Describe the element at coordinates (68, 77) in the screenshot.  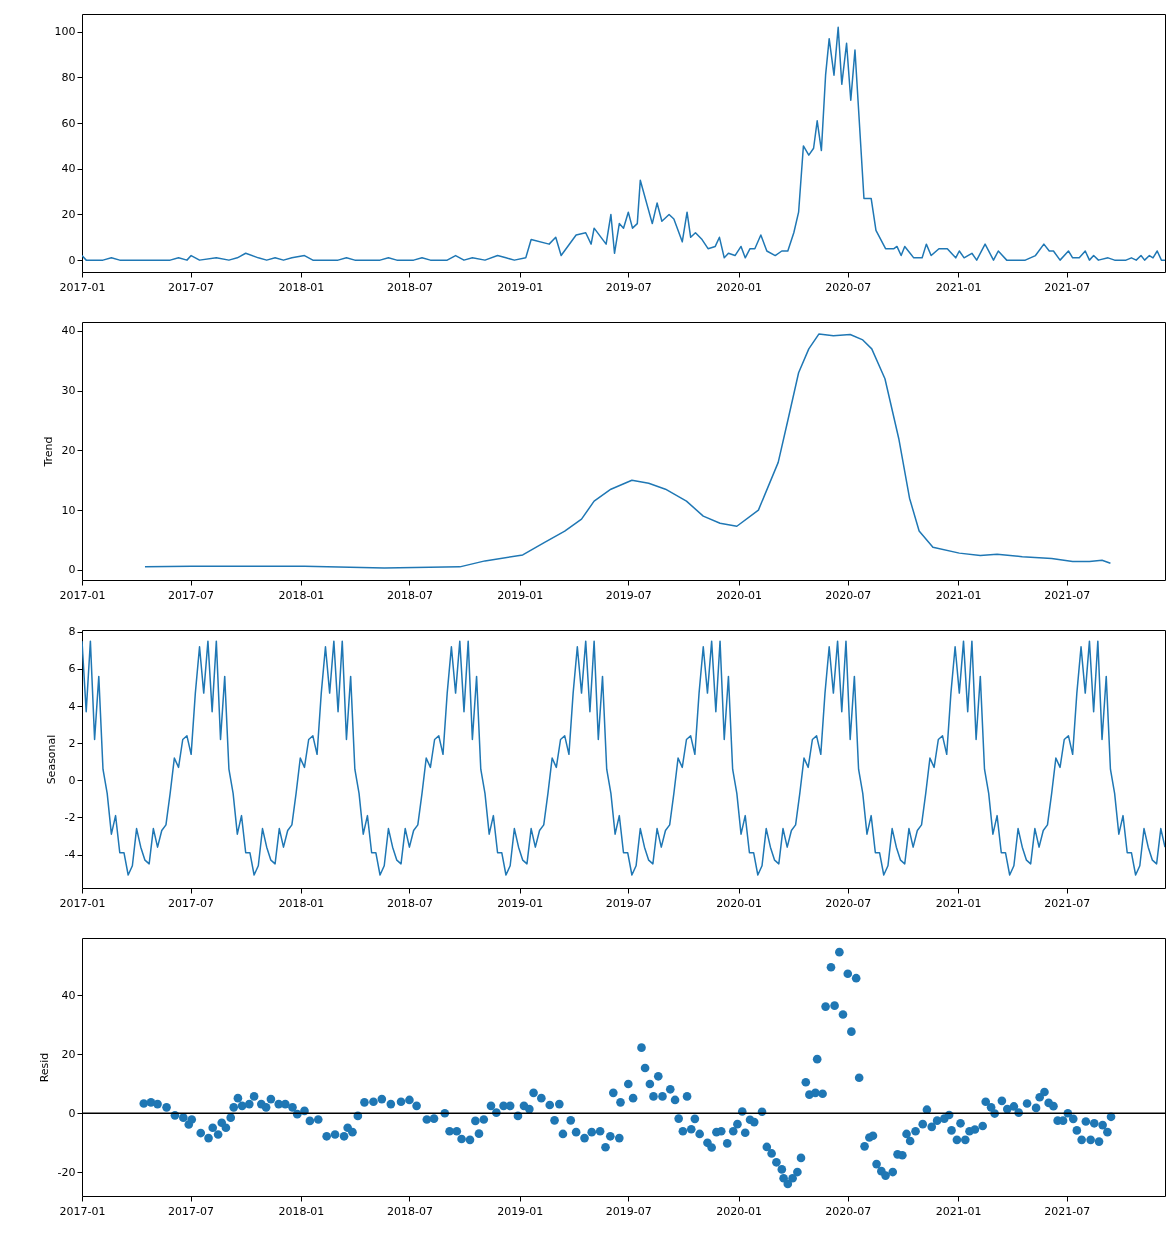
I see `y-tick-label: 80` at that location.